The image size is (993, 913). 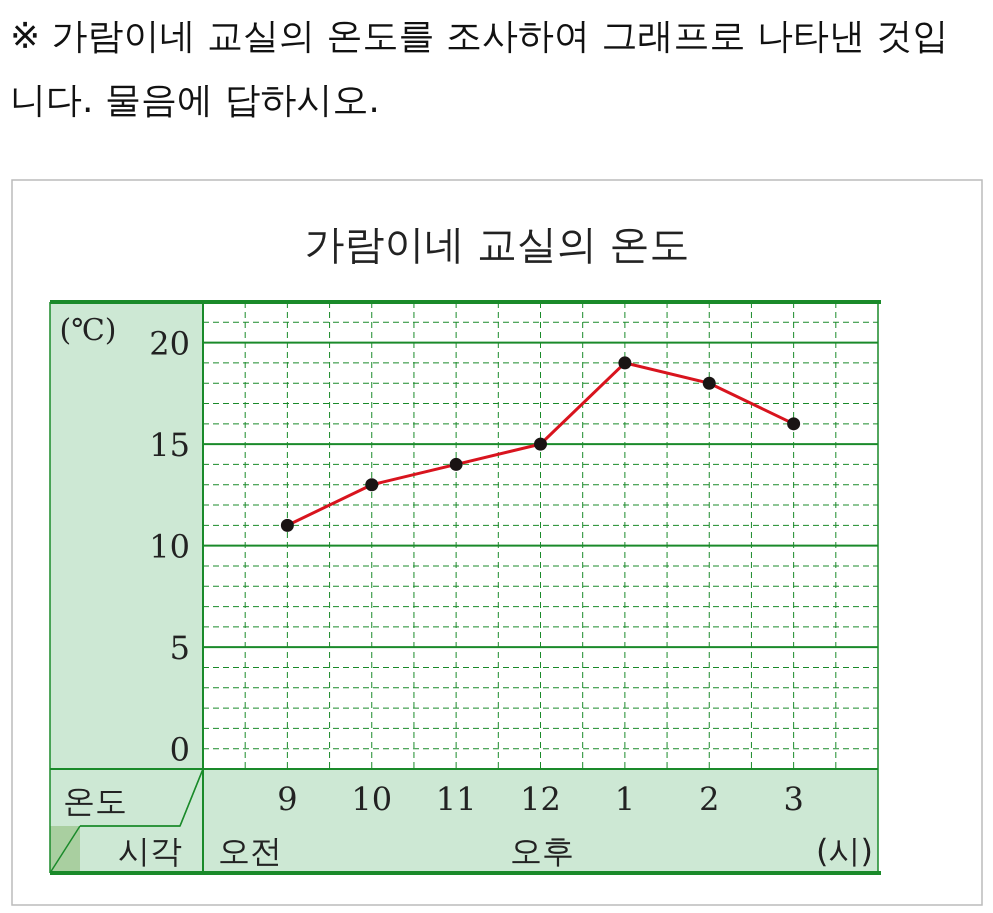 What do you see at coordinates (497, 245) in the screenshot?
I see `title: 가람이네 교실의 온도` at bounding box center [497, 245].